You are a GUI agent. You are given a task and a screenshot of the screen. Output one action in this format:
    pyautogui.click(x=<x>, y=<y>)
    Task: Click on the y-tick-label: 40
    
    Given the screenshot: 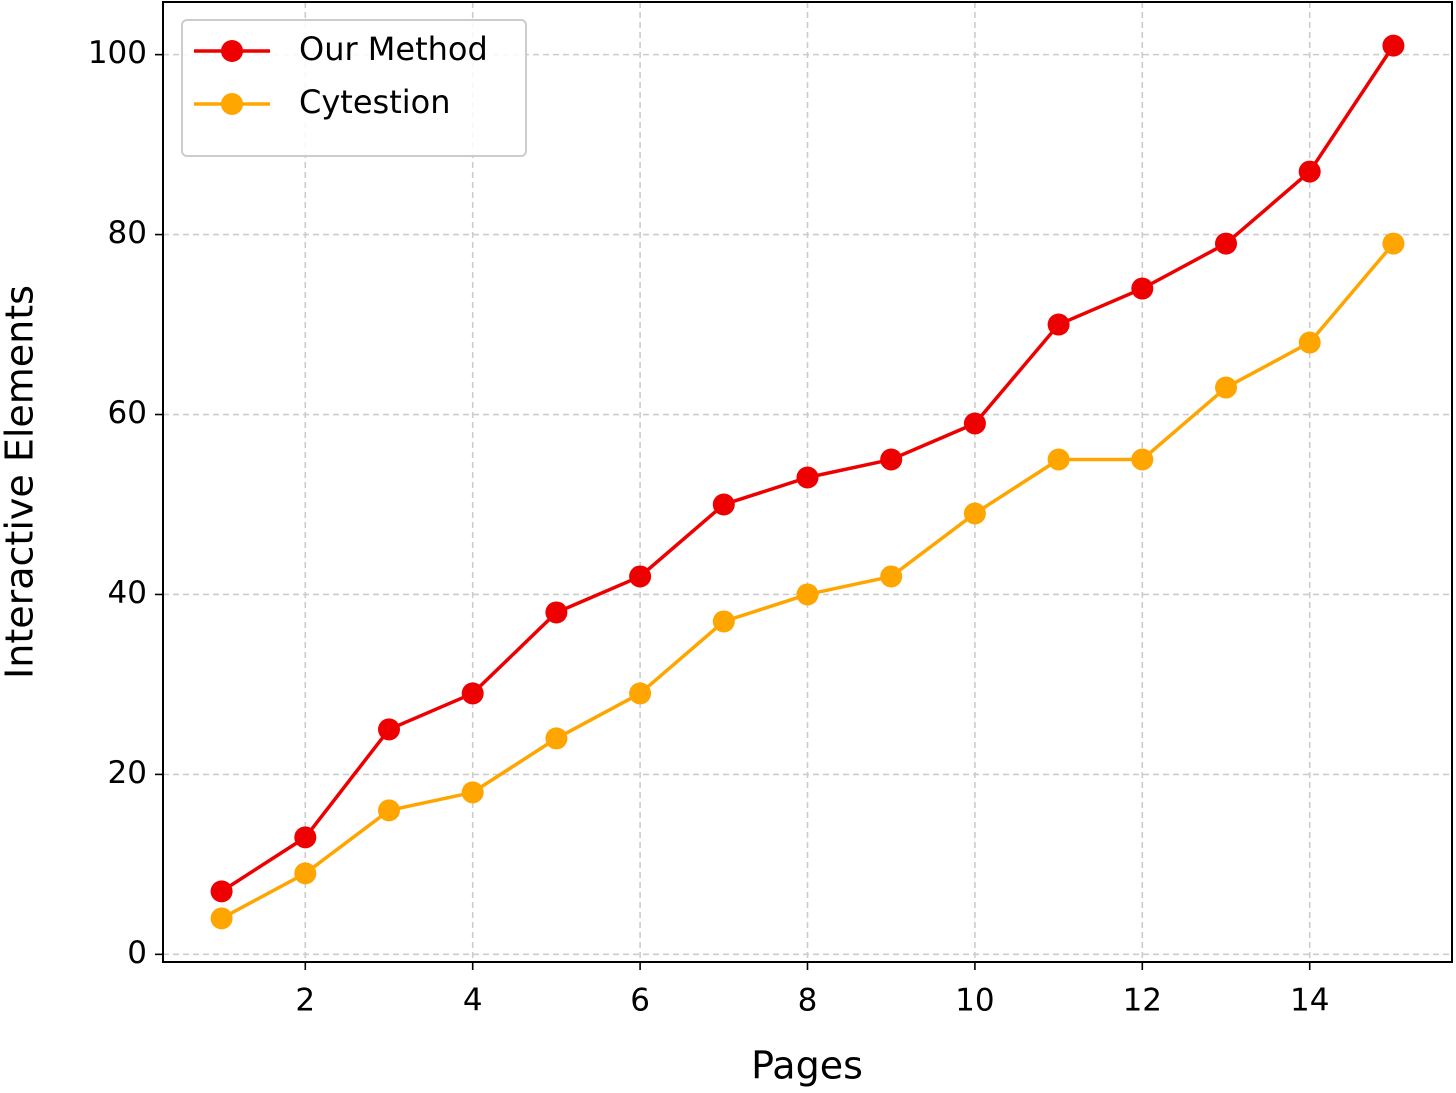 What is the action you would take?
    pyautogui.click(x=127, y=593)
    